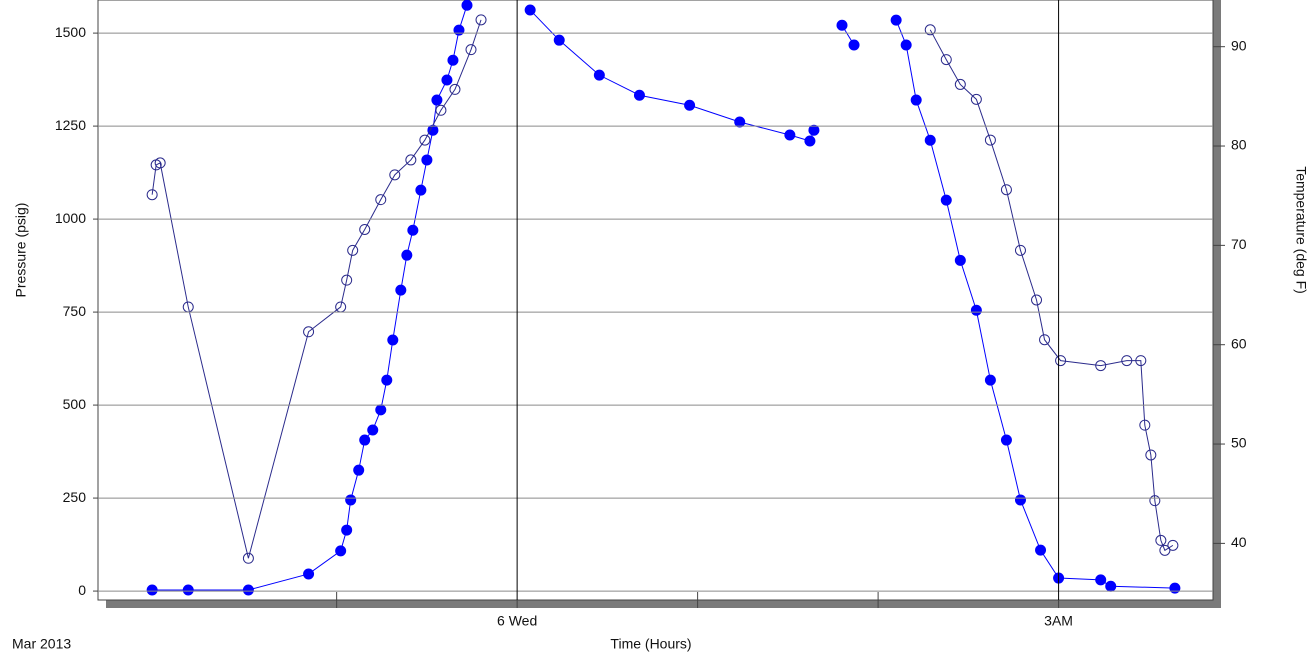 Image resolution: width=1316 pixels, height=659 pixels. Describe the element at coordinates (82, 590) in the screenshot. I see `y-tick-label: 0` at that location.